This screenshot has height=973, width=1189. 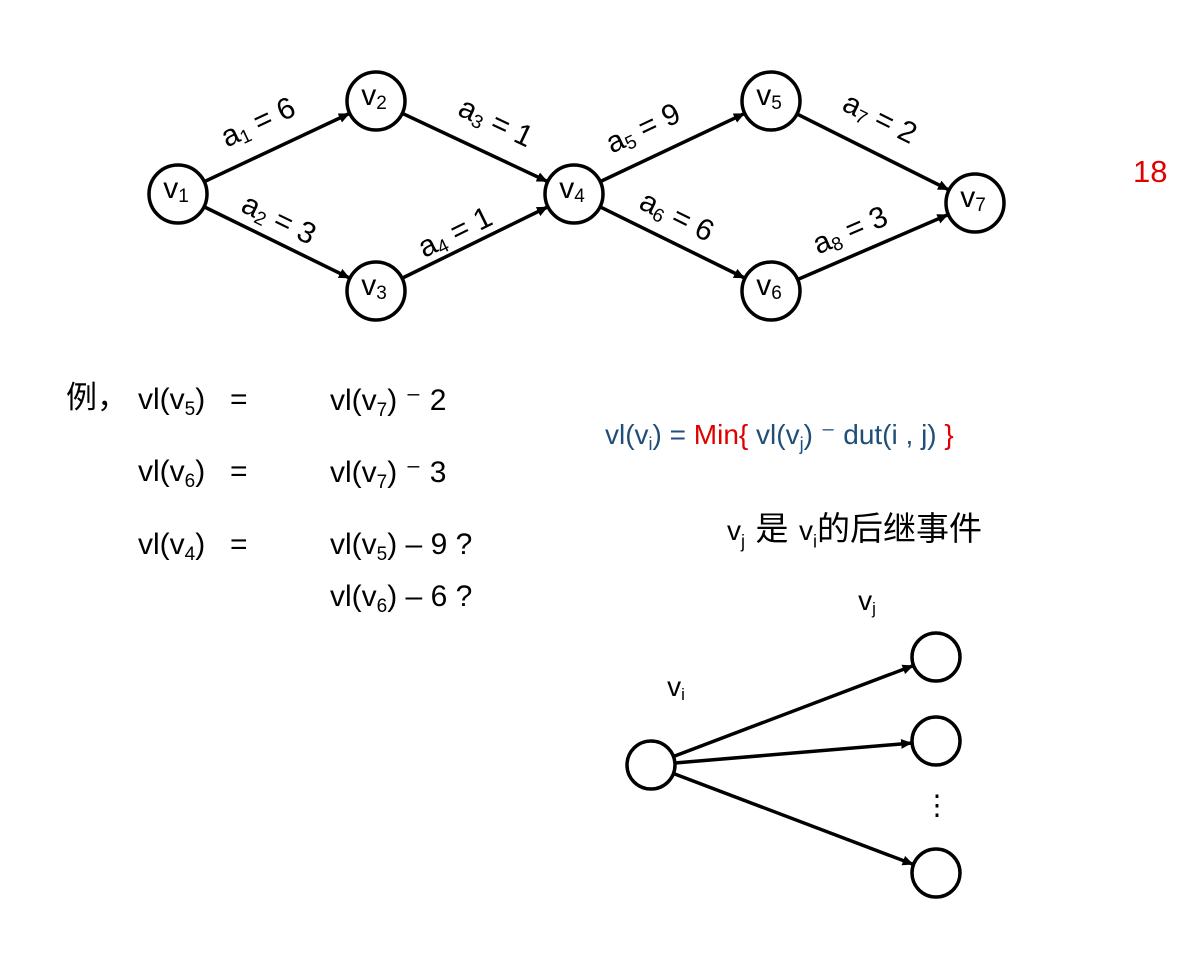 I want to click on node-v6, so click(x=771, y=291).